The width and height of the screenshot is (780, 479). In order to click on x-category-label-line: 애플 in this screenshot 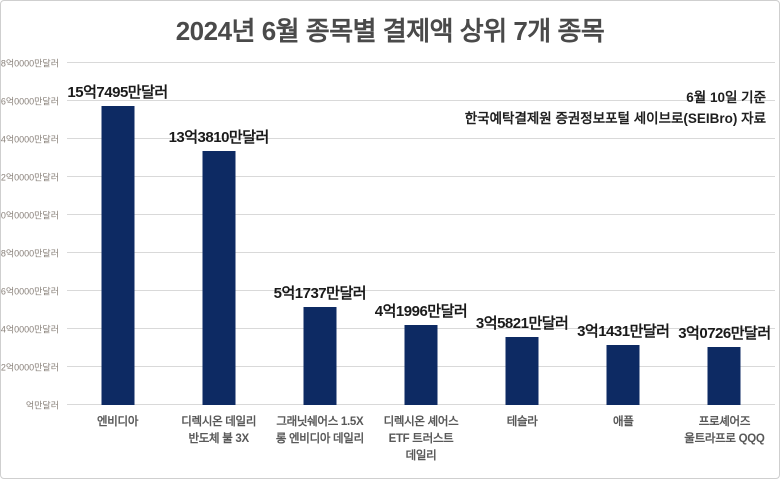, I will do `click(623, 422)`.